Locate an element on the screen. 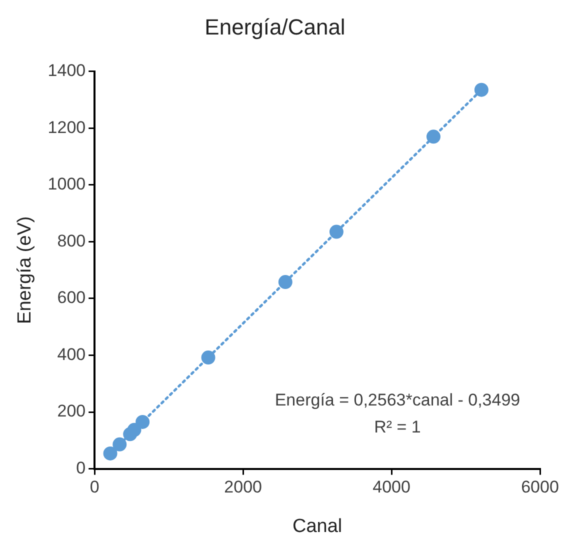  x-tick-label: 6000 is located at coordinates (540, 487).